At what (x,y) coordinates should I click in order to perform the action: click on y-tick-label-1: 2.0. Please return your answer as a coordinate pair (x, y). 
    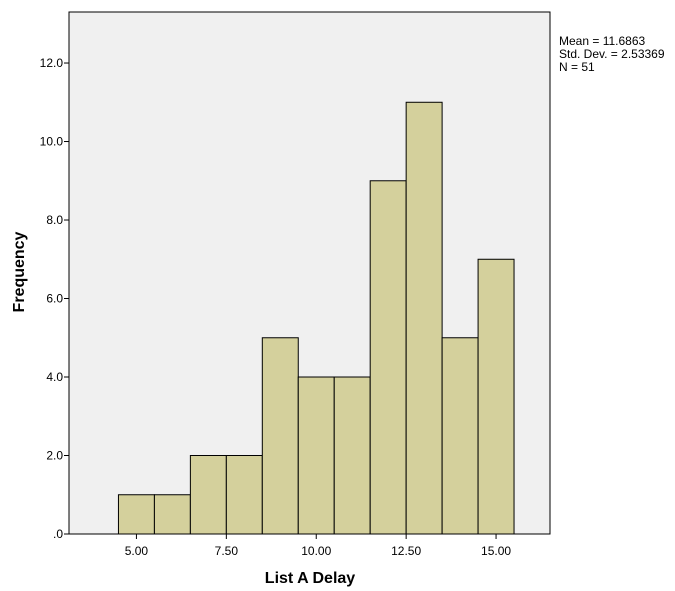
    Looking at the image, I should click on (54, 456).